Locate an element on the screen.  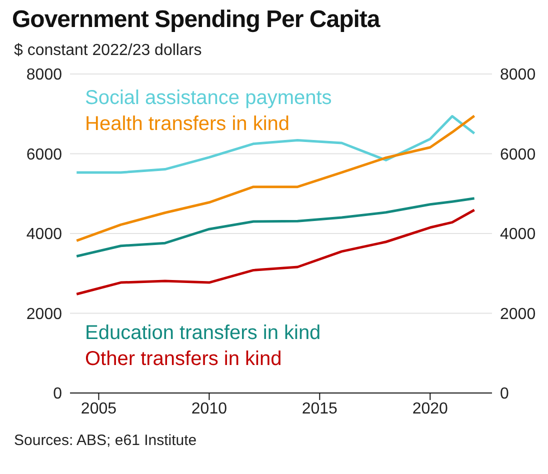
x-tick-label: 2020 is located at coordinates (430, 409).